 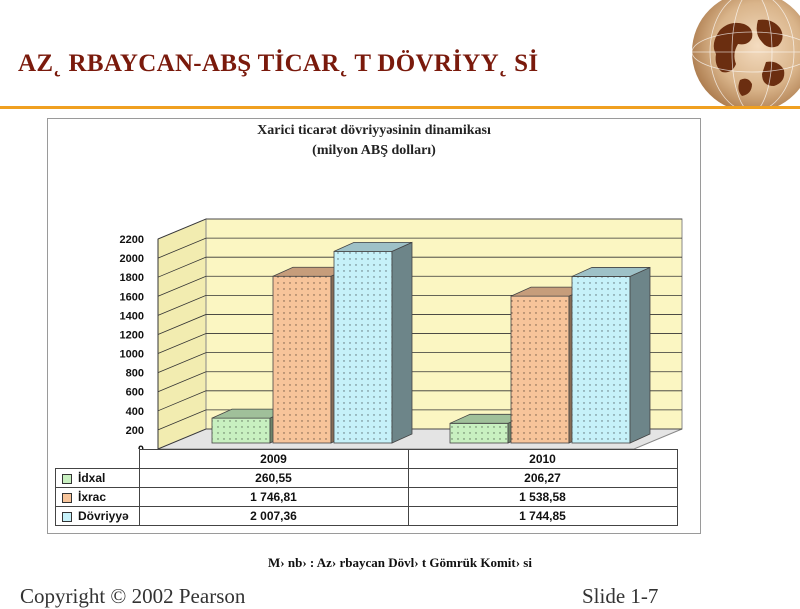 What do you see at coordinates (542, 497) in the screenshot?
I see `table-cell: 1 538,58` at bounding box center [542, 497].